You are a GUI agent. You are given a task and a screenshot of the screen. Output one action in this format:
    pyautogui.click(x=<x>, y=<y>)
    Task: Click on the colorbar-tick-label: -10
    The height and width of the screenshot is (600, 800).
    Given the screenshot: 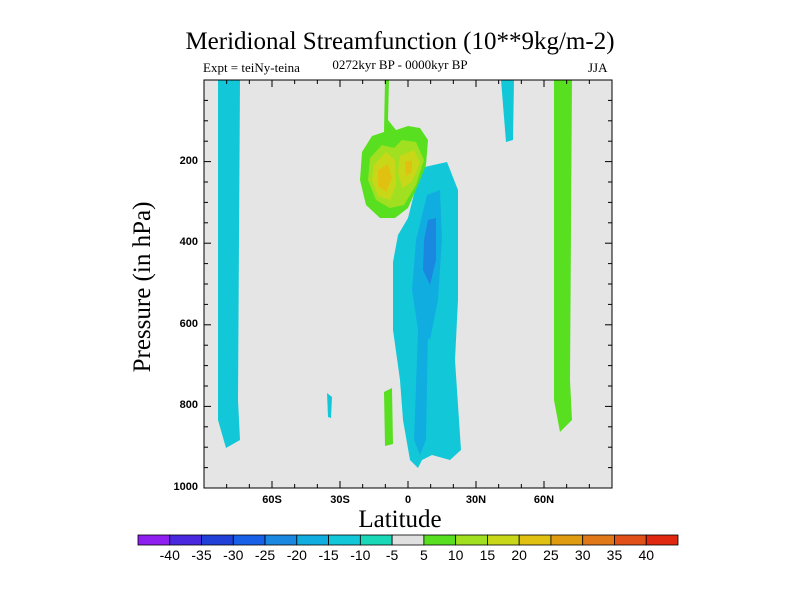 What is the action you would take?
    pyautogui.click(x=360, y=555)
    